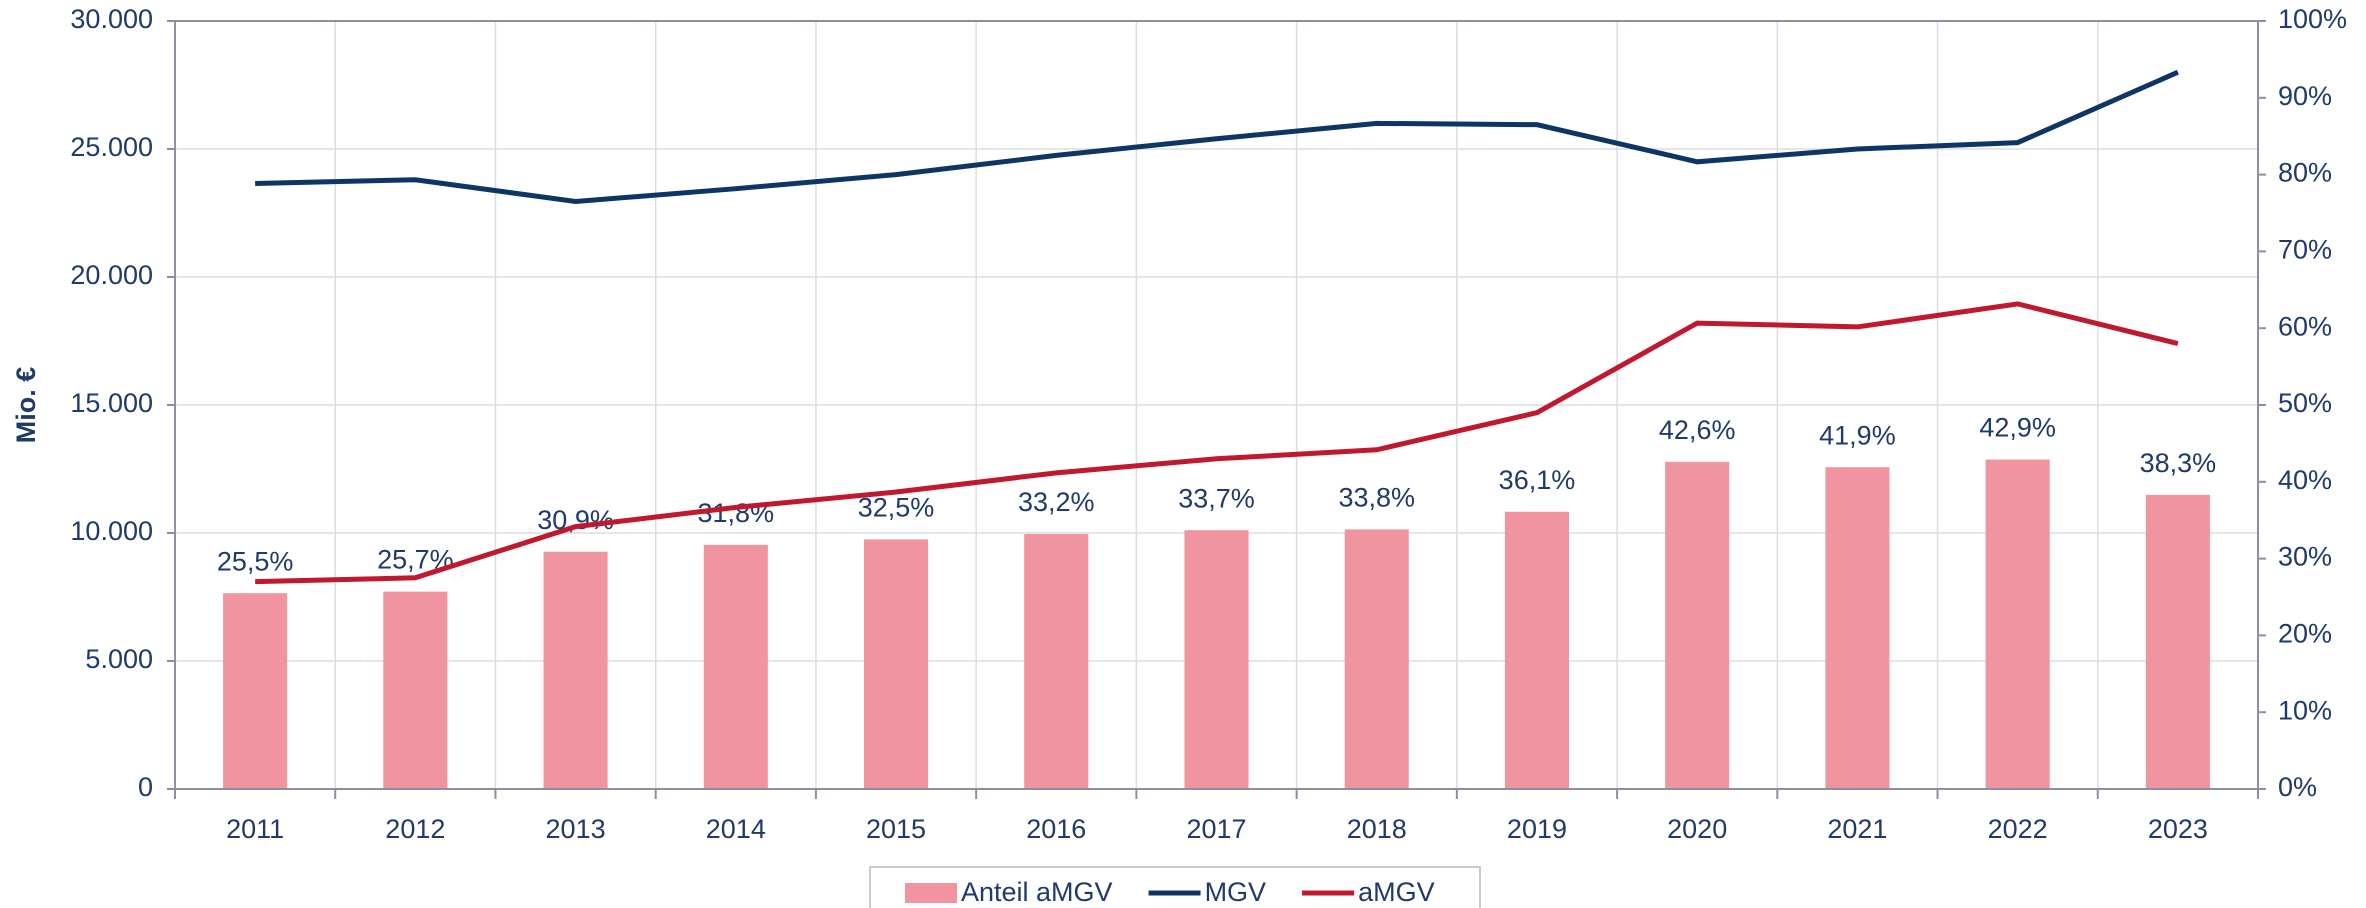  I want to click on data-label: 41,9%, so click(1857, 435).